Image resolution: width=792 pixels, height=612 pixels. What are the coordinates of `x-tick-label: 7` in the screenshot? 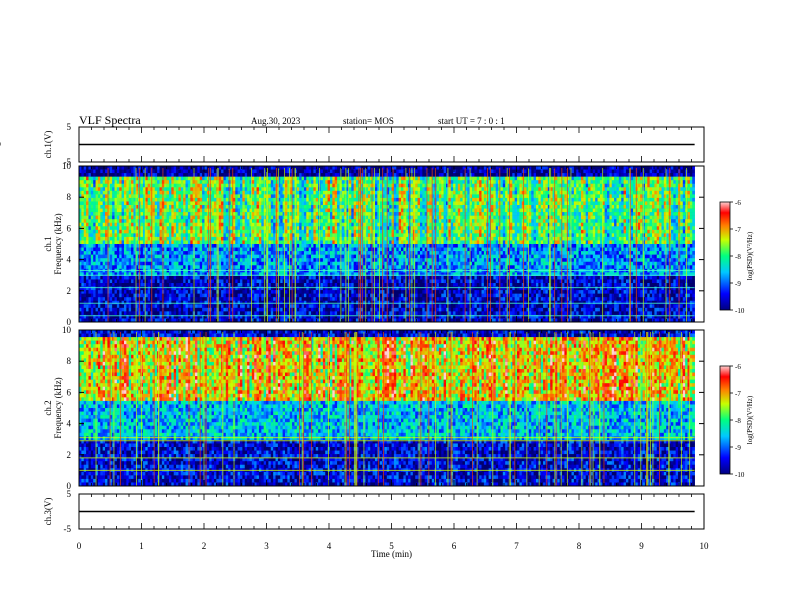 It's located at (516, 546).